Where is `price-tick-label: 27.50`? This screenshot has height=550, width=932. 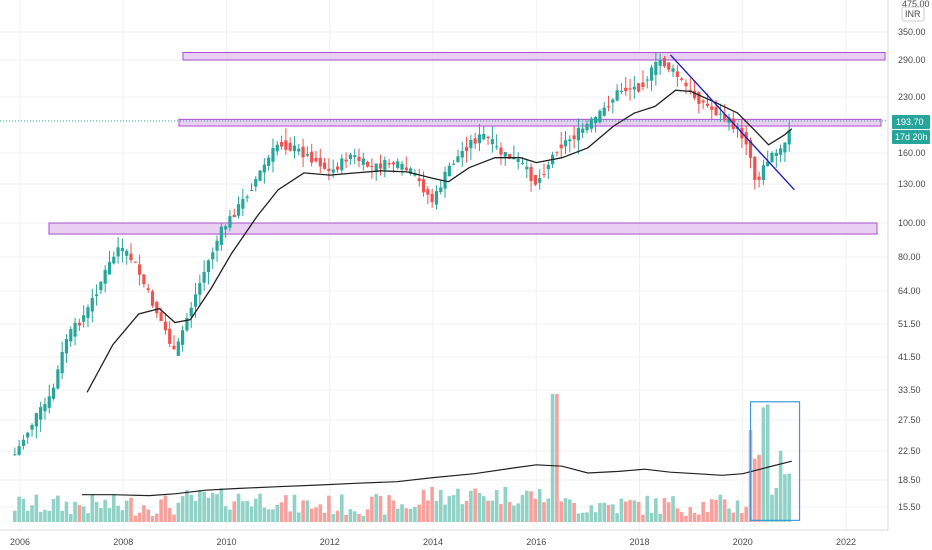 price-tick-label: 27.50 is located at coordinates (909, 420).